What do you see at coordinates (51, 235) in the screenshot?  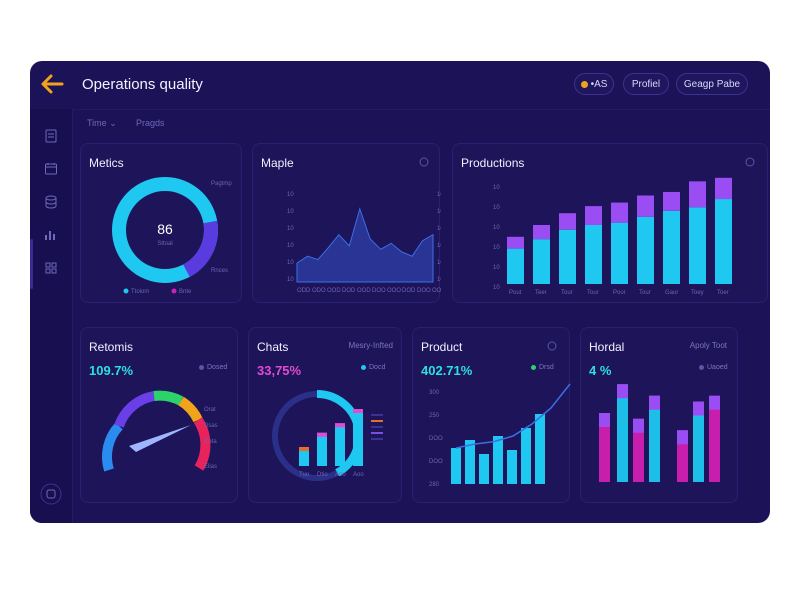 I see `chart-icon` at bounding box center [51, 235].